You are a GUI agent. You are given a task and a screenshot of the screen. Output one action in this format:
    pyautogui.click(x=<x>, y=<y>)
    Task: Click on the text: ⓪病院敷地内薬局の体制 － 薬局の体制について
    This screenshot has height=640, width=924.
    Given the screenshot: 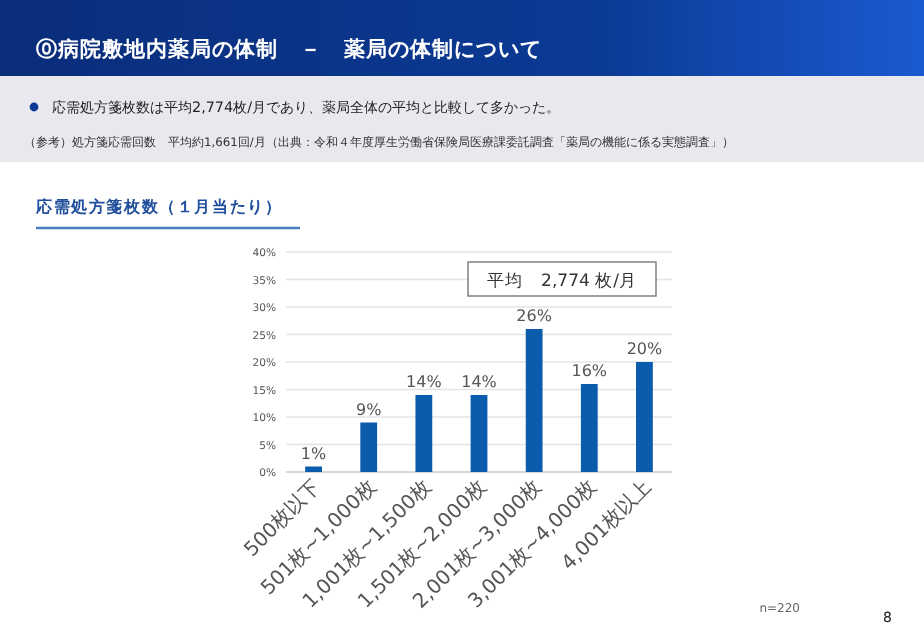 What is the action you would take?
    pyautogui.click(x=289, y=49)
    